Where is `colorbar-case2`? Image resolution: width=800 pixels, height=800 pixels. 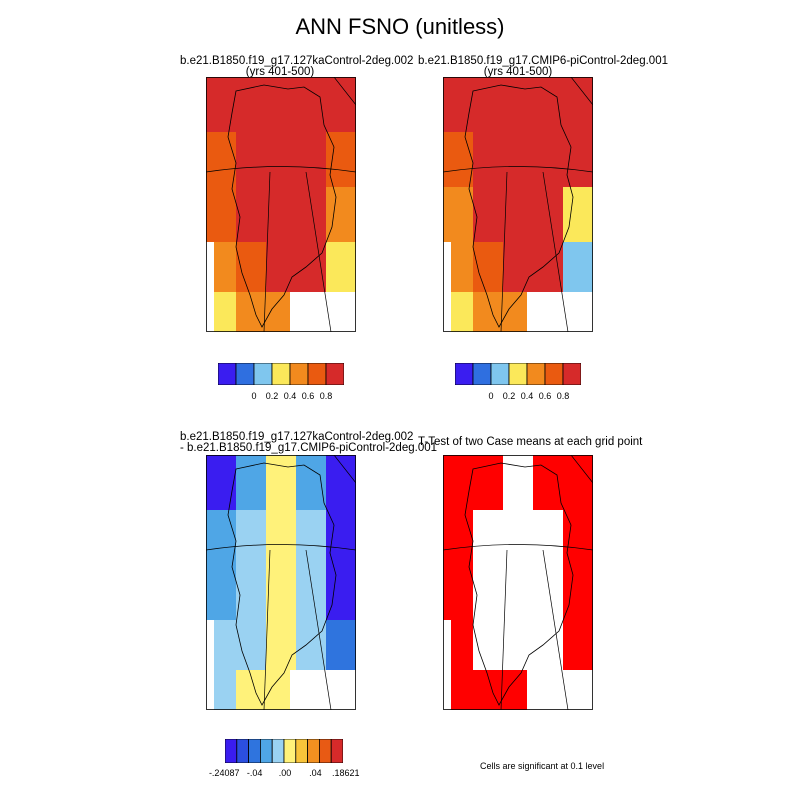
colorbar-case2 is located at coordinates (518, 374).